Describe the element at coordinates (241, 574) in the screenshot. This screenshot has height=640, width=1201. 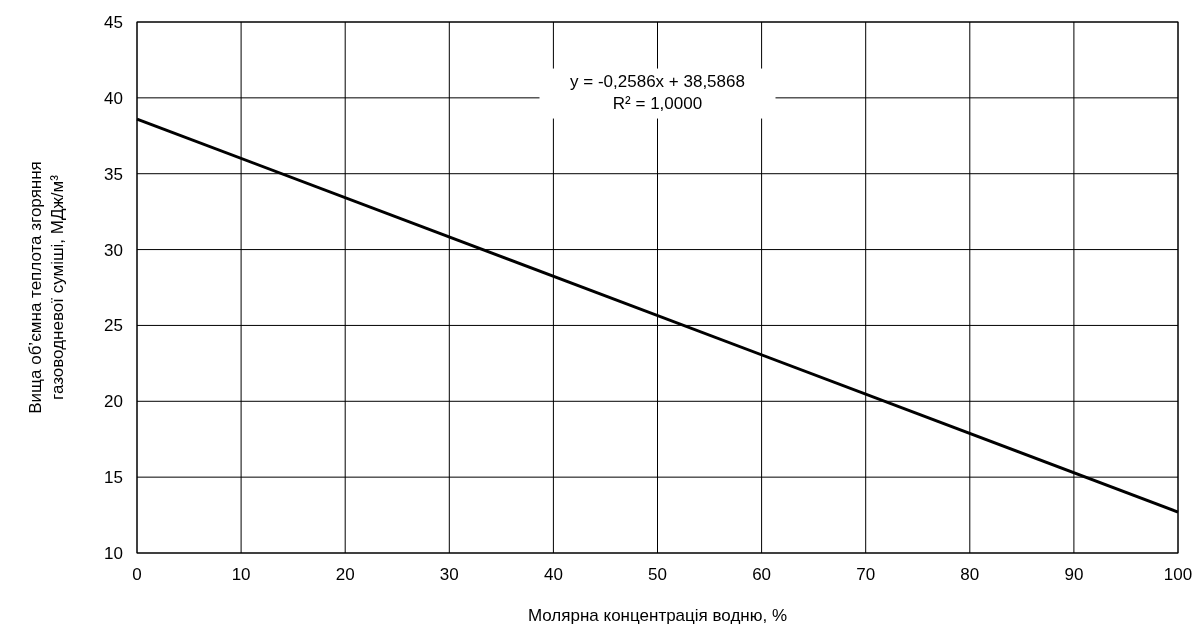
I see `x-tick-label: 10` at that location.